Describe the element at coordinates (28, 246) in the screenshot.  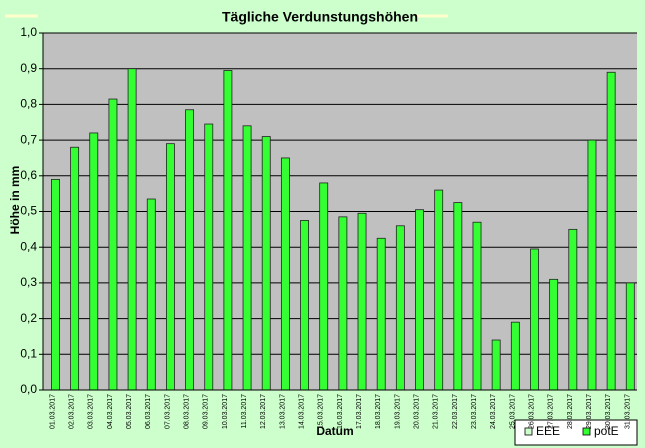
I see `y-tick-label: 0,4` at that location.